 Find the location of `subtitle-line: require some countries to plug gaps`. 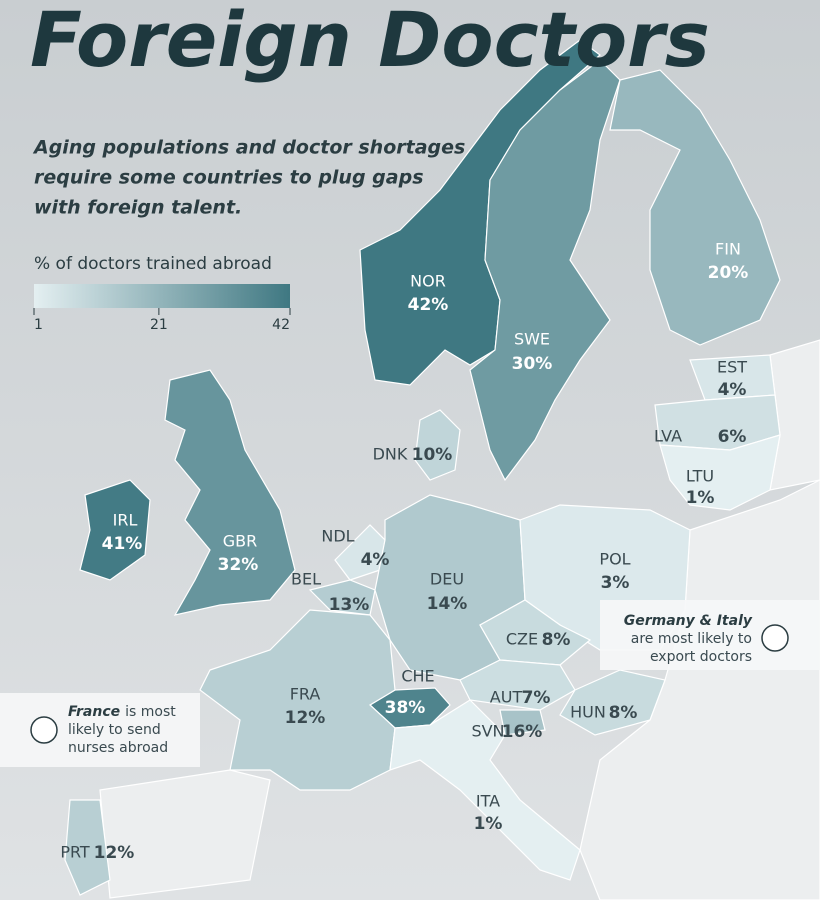

subtitle-line: require some countries to plug gaps is located at coordinates (229, 178).